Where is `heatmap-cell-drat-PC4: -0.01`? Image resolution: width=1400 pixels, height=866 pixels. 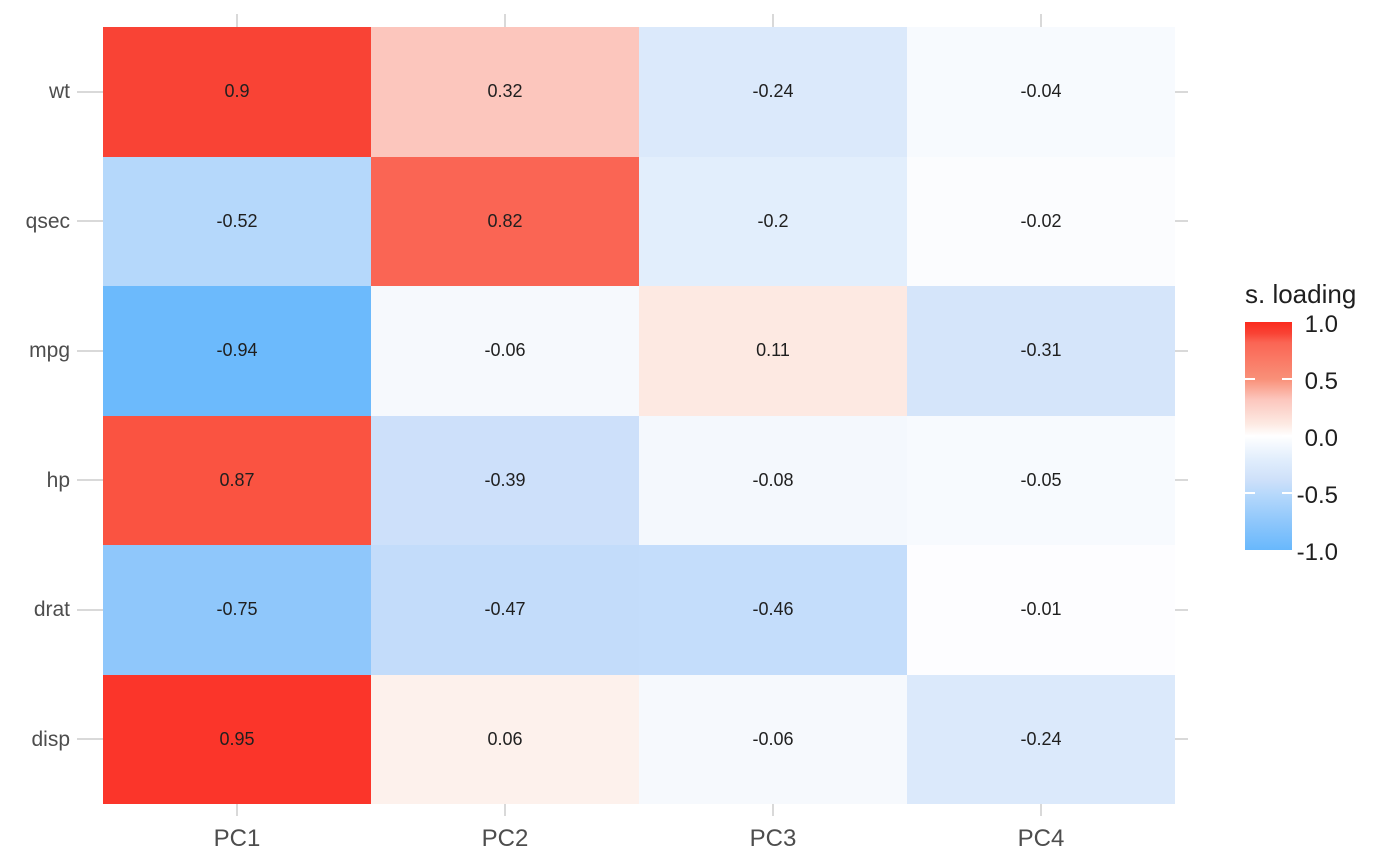
heatmap-cell-drat-PC4: -0.01 is located at coordinates (1041, 610).